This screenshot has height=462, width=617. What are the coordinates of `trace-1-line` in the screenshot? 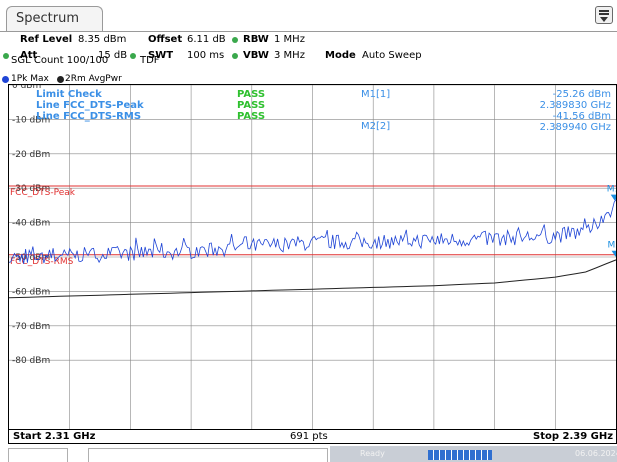 It's located at (312, 231).